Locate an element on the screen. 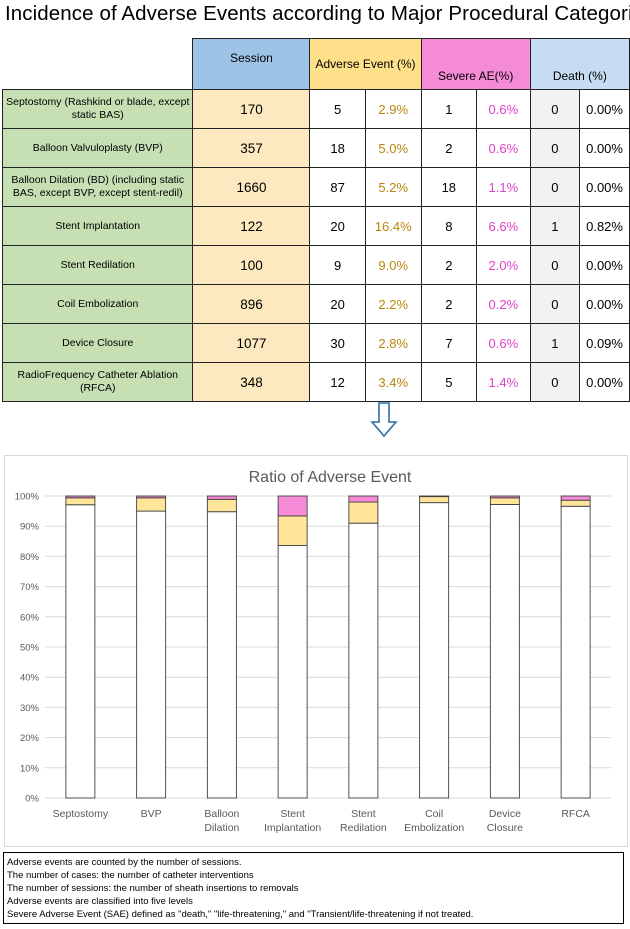 The image size is (630, 929). session-cell: 357 is located at coordinates (251, 148).